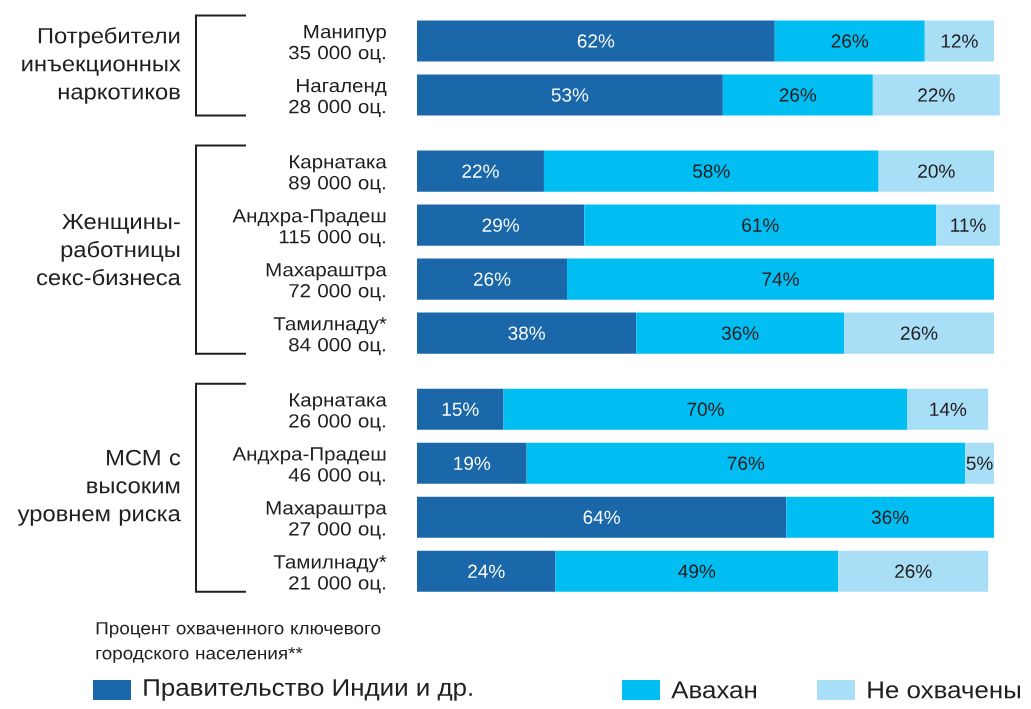  I want to click on y-tick-label: Махараштра 27 000 оц., so click(326, 520).